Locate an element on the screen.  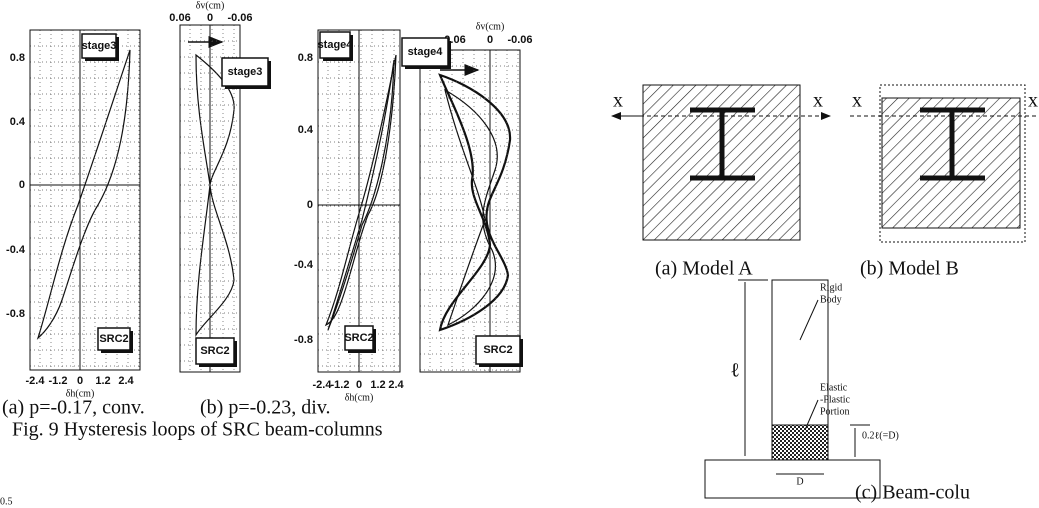
caption: (a) Model A is located at coordinates (704, 269).